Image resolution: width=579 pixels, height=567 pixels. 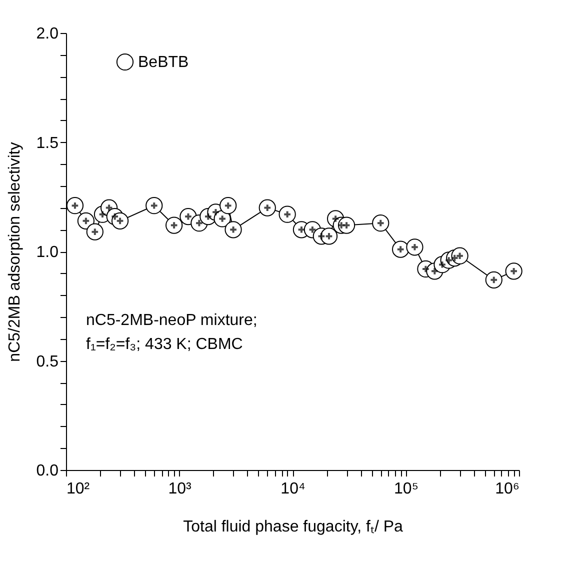 I want to click on y-tick-label: 2.0, so click(x=47, y=34).